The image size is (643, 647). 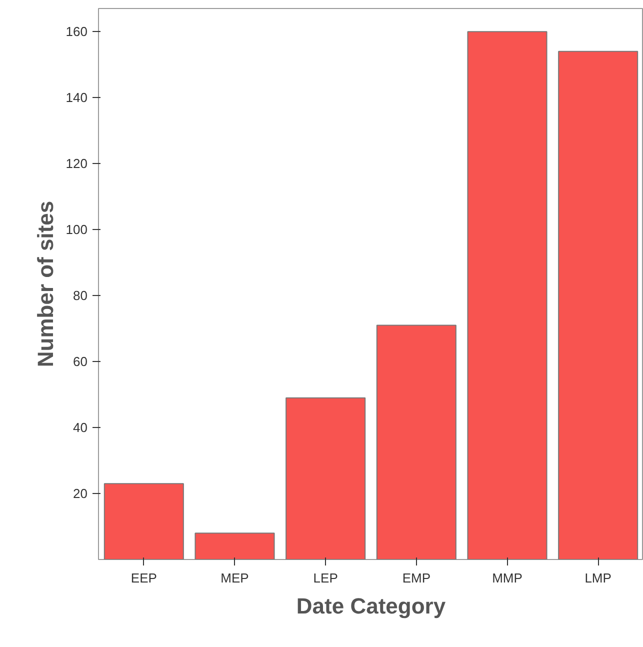 What do you see at coordinates (325, 578) in the screenshot?
I see `x-tick-label: LEP` at bounding box center [325, 578].